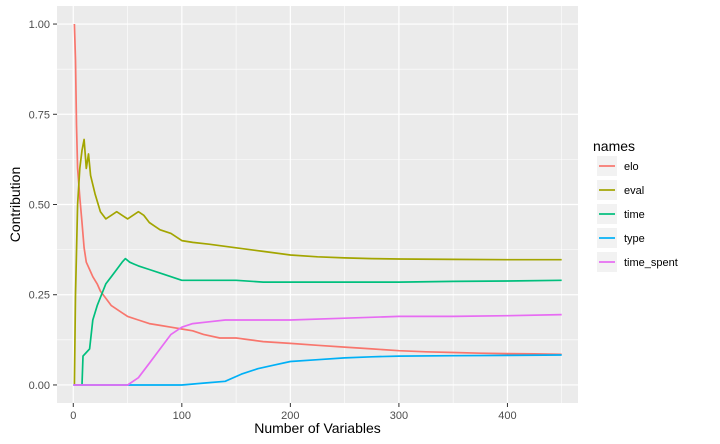 Image resolution: width=720 pixels, height=444 pixels. Describe the element at coordinates (39, 296) in the screenshot. I see `y-tick-label: 0.25` at that location.